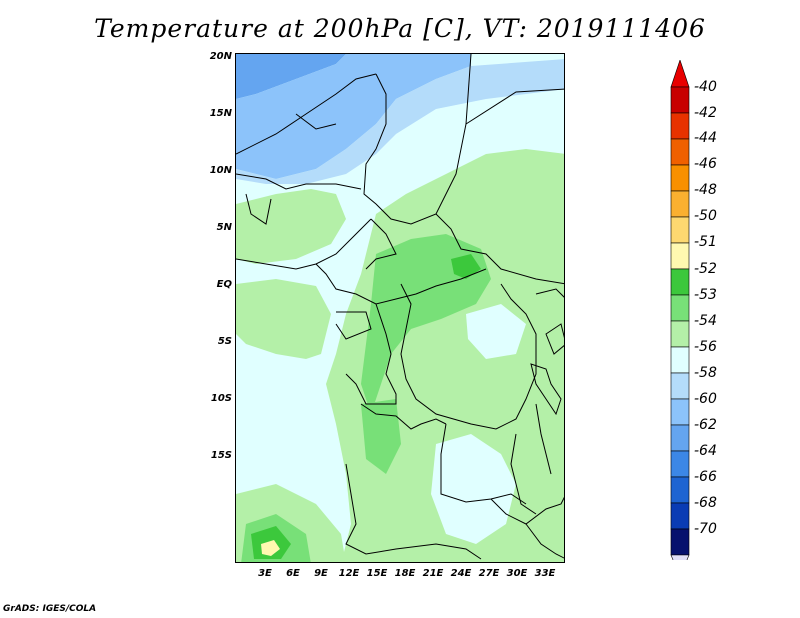  I want to click on colorbar-label: -64, so click(705, 451).